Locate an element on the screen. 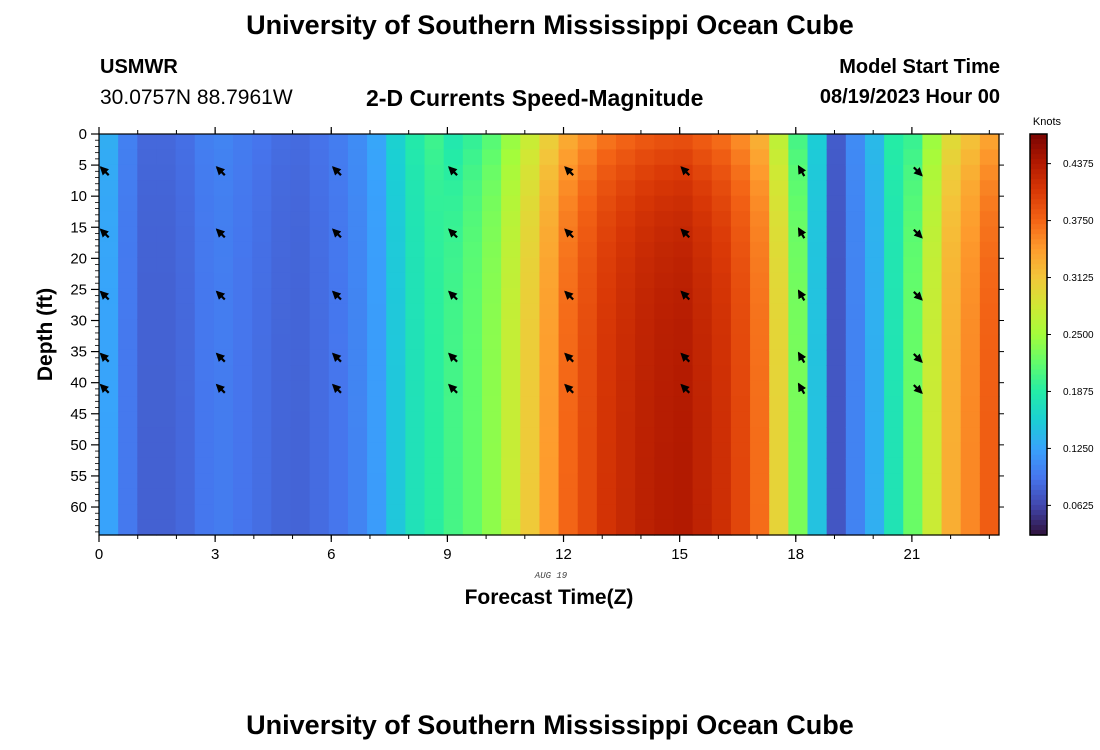  current-arrow is located at coordinates (569, 388).